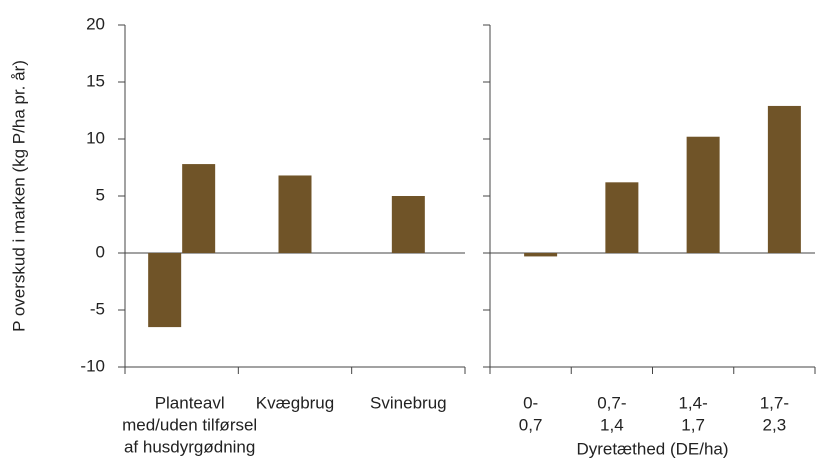 This screenshot has height=467, width=831. I want to click on x-tick-label: Planteavl, so click(190, 402).